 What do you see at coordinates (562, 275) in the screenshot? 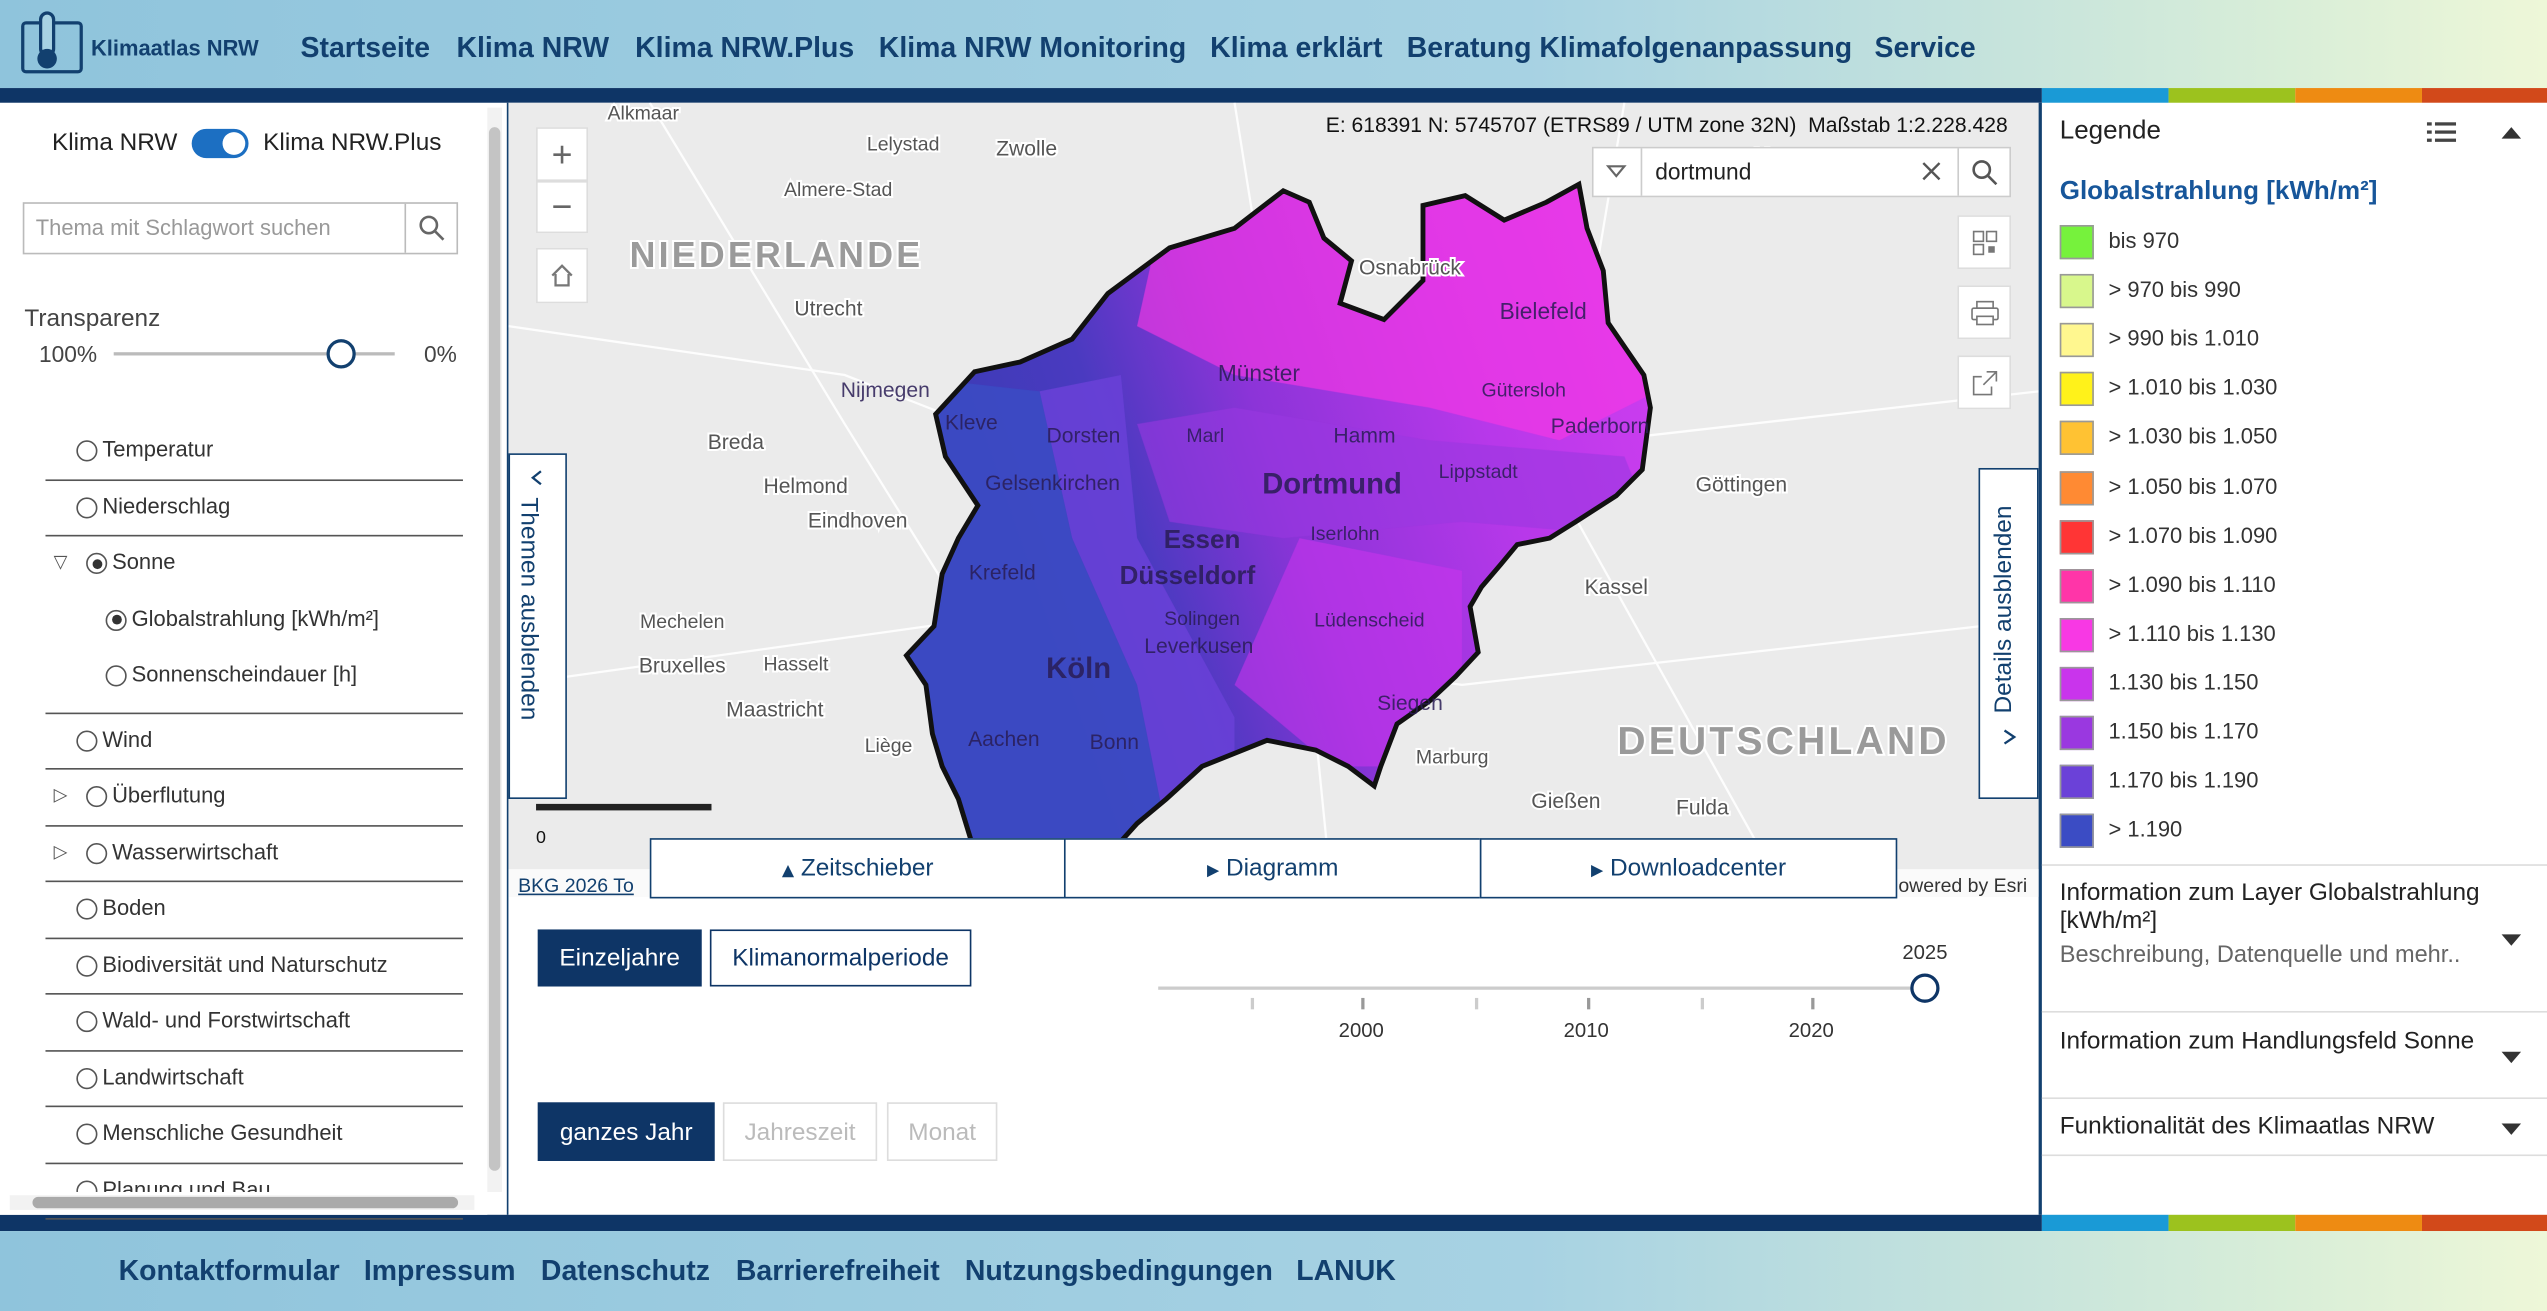
I see `home-button` at bounding box center [562, 275].